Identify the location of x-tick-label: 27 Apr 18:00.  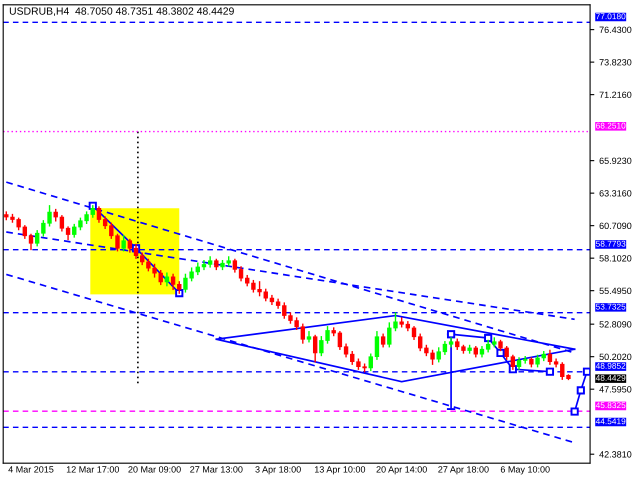
(463, 470).